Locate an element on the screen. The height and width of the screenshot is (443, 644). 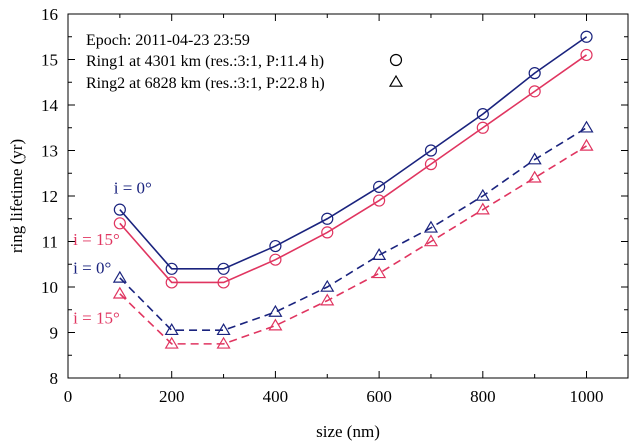
annotations: i = 0° i = 15° i = 0° i = 15° is located at coordinates (112, 253).